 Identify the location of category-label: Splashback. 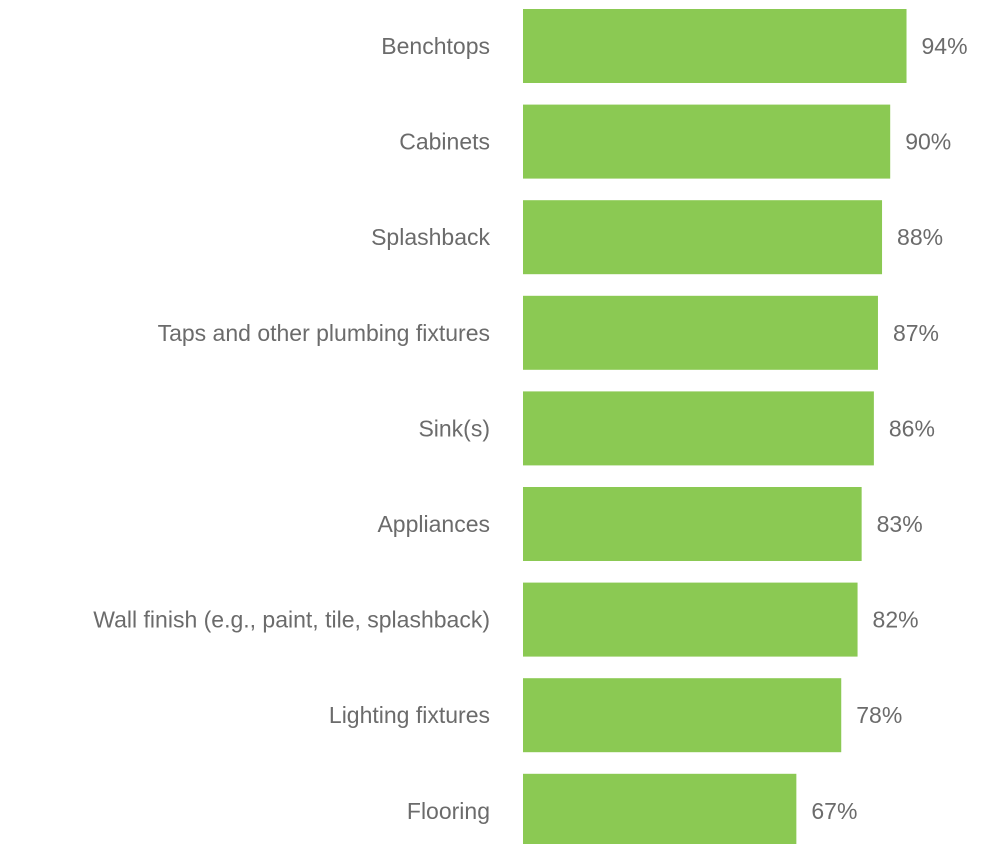
(430, 237).